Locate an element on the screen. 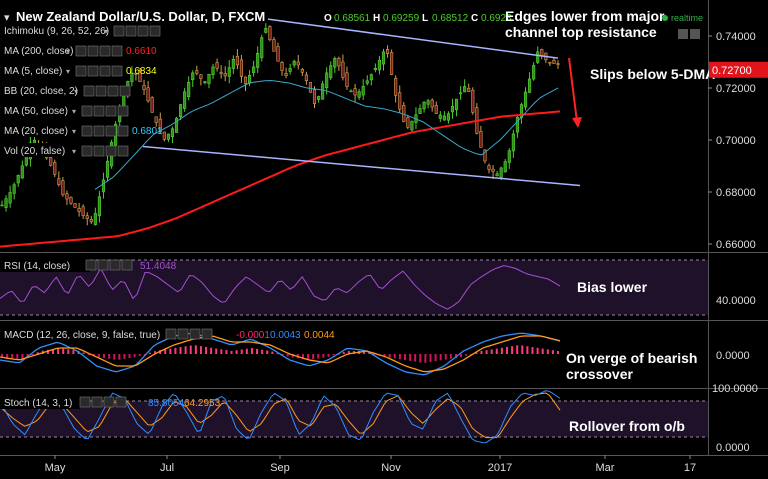 This screenshot has width=768, height=479. ohlc-value: 0.69259 is located at coordinates (401, 18).